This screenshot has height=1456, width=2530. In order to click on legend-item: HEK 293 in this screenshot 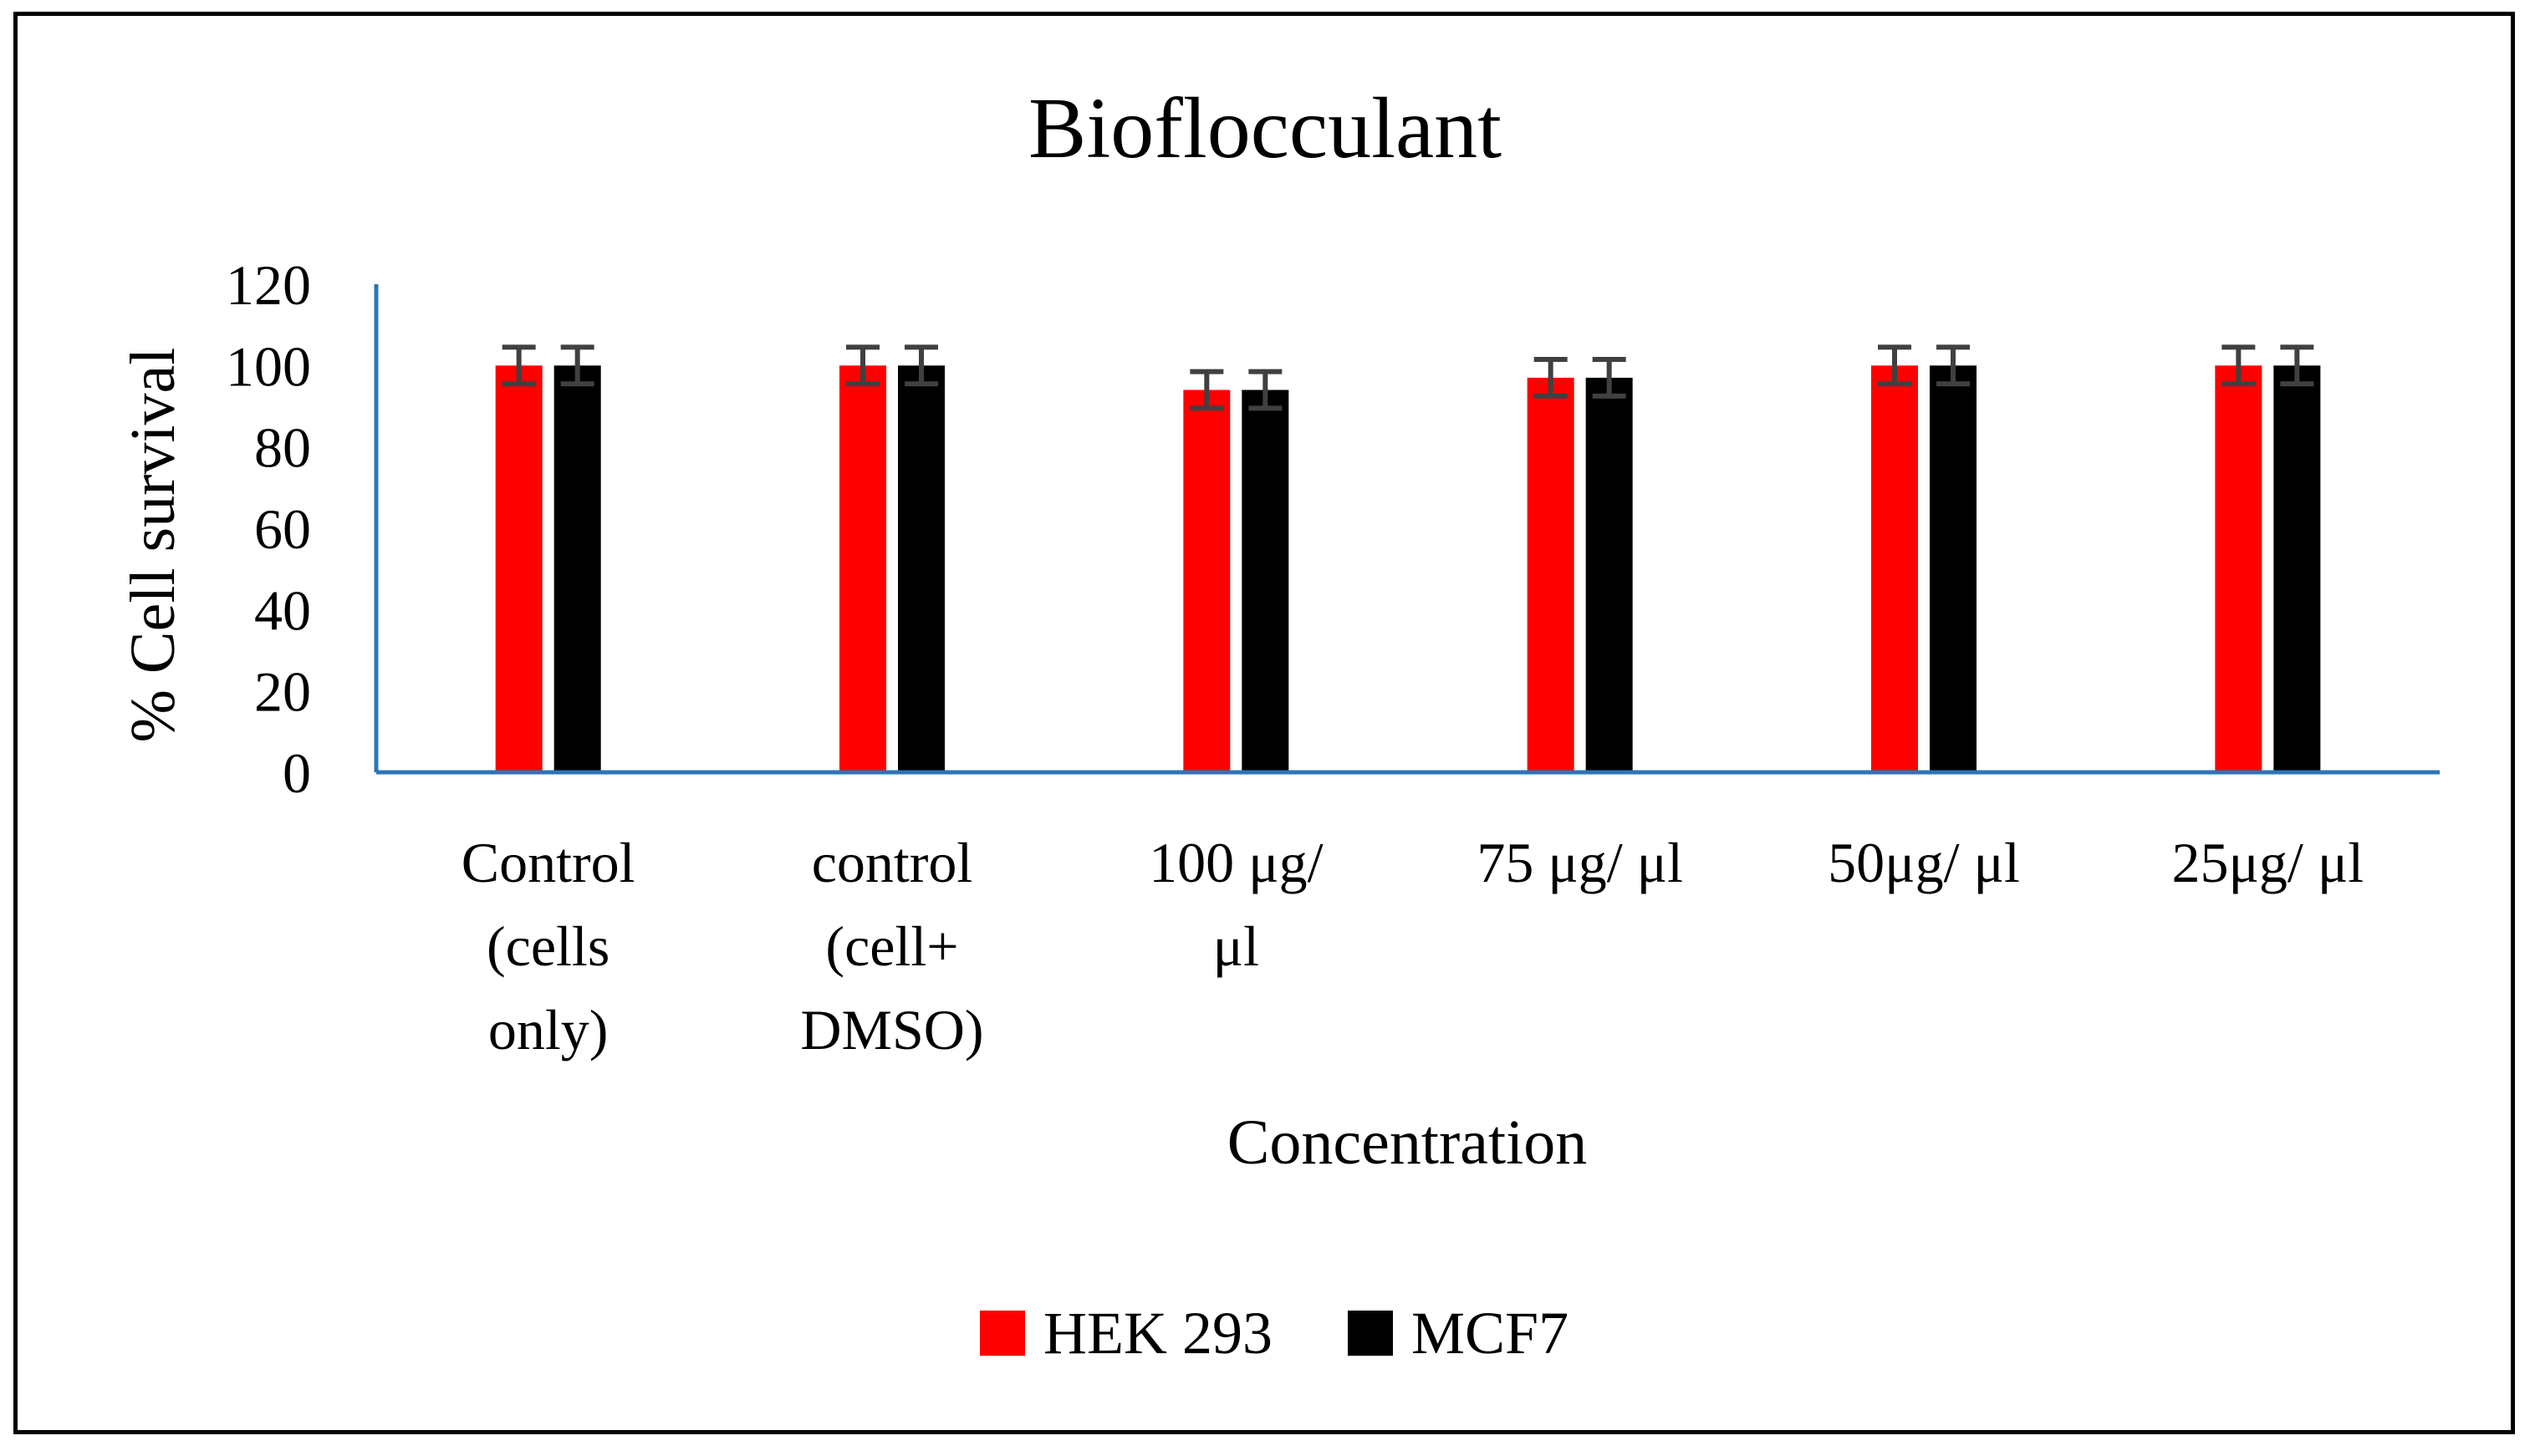, I will do `click(1126, 1333)`.